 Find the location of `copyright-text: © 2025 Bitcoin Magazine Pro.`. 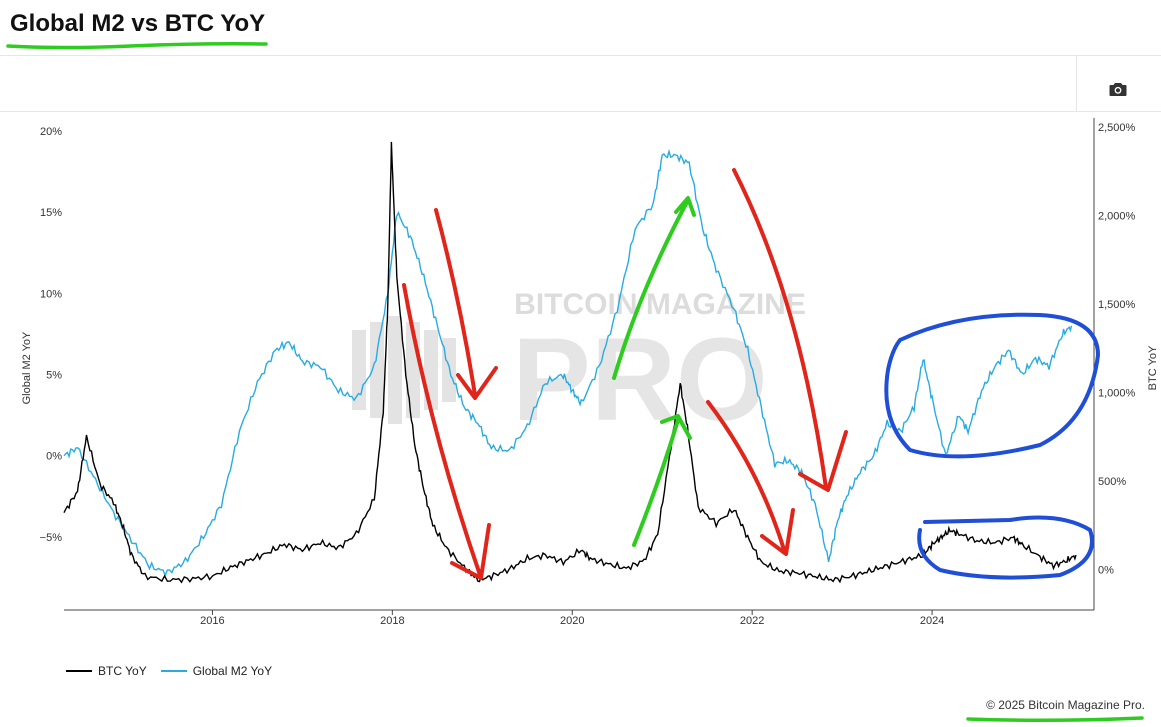

copyright-text: © 2025 Bitcoin Magazine Pro. is located at coordinates (1065, 705).